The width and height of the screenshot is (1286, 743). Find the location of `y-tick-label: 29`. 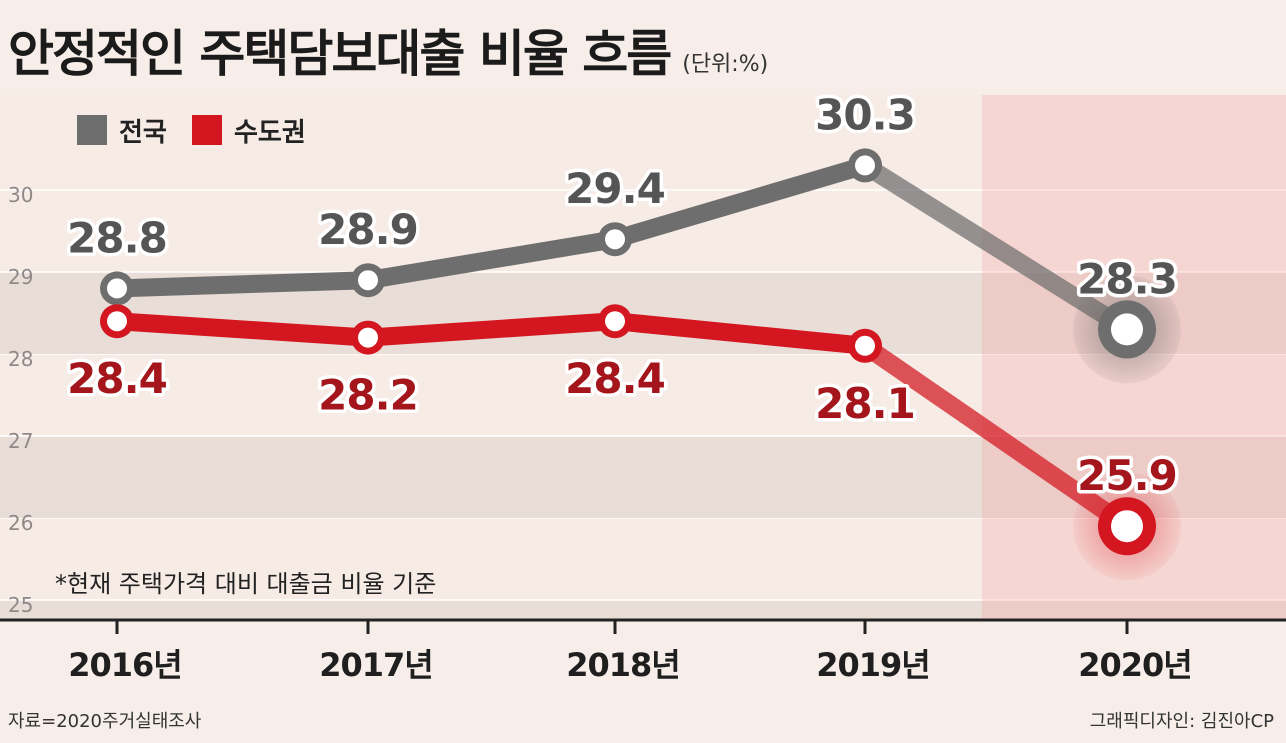

y-tick-label: 29 is located at coordinates (20, 277).